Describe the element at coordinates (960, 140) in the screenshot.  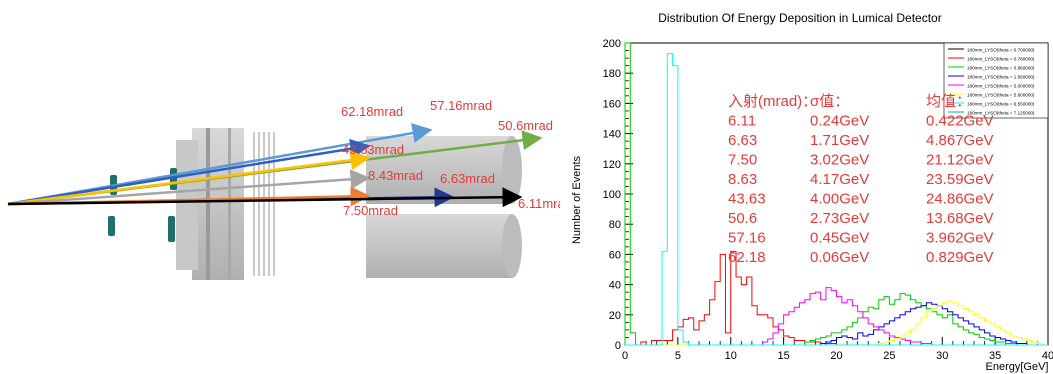
I see `annotation-cell: 4.867GeV` at that location.